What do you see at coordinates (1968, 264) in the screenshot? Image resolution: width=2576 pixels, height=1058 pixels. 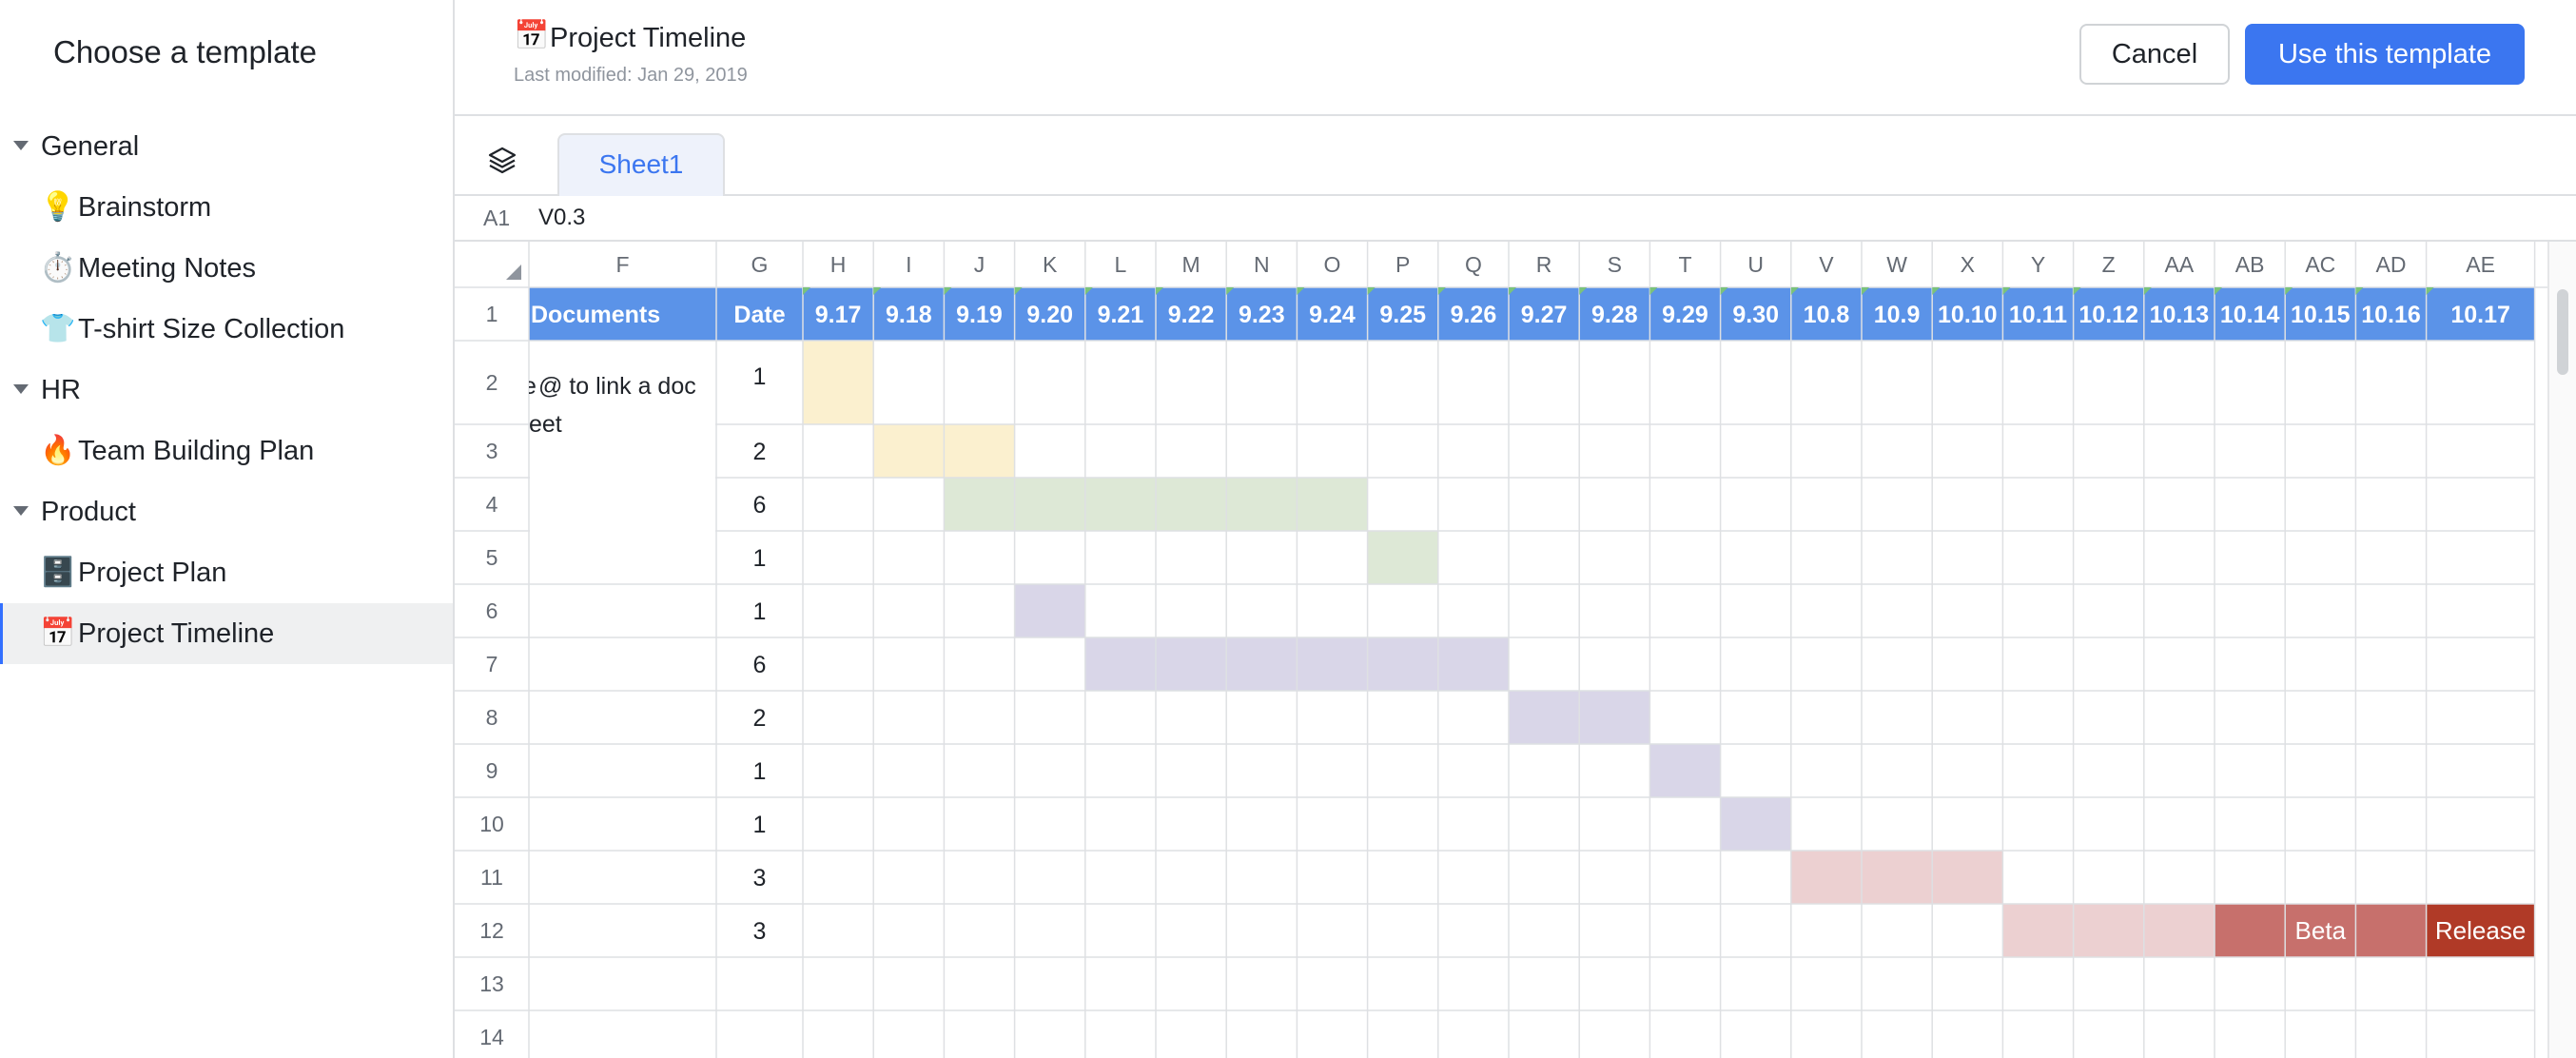 I see `column-header: X` at bounding box center [1968, 264].